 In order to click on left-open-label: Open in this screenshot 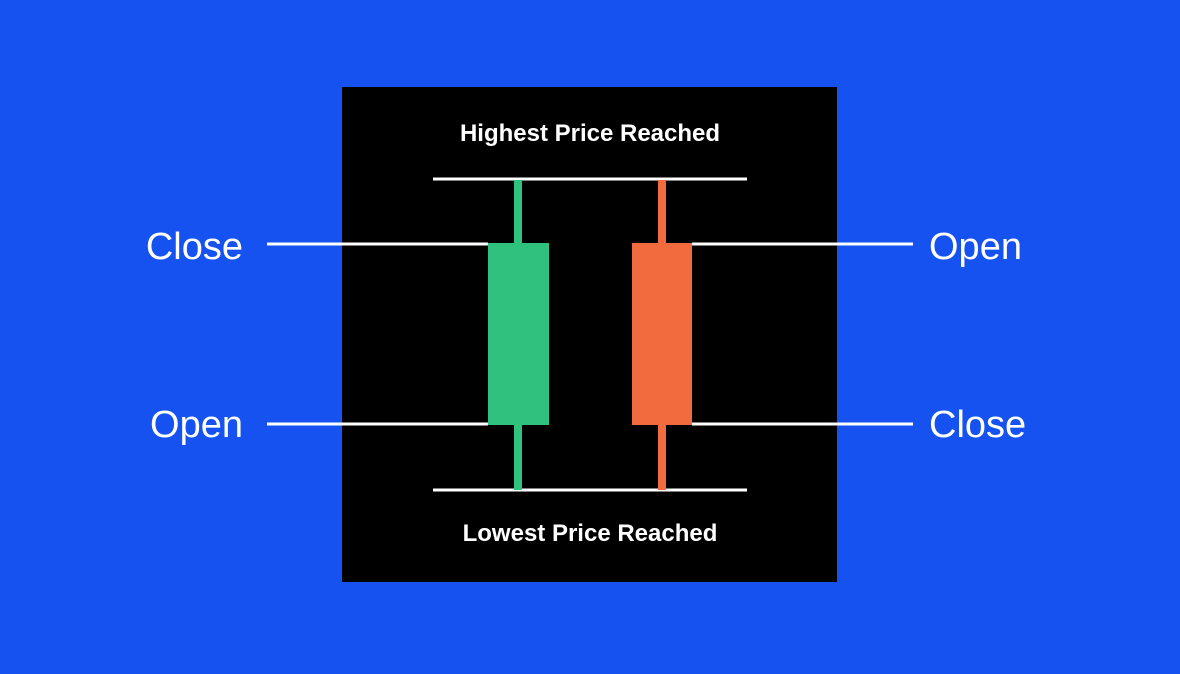, I will do `click(196, 425)`.